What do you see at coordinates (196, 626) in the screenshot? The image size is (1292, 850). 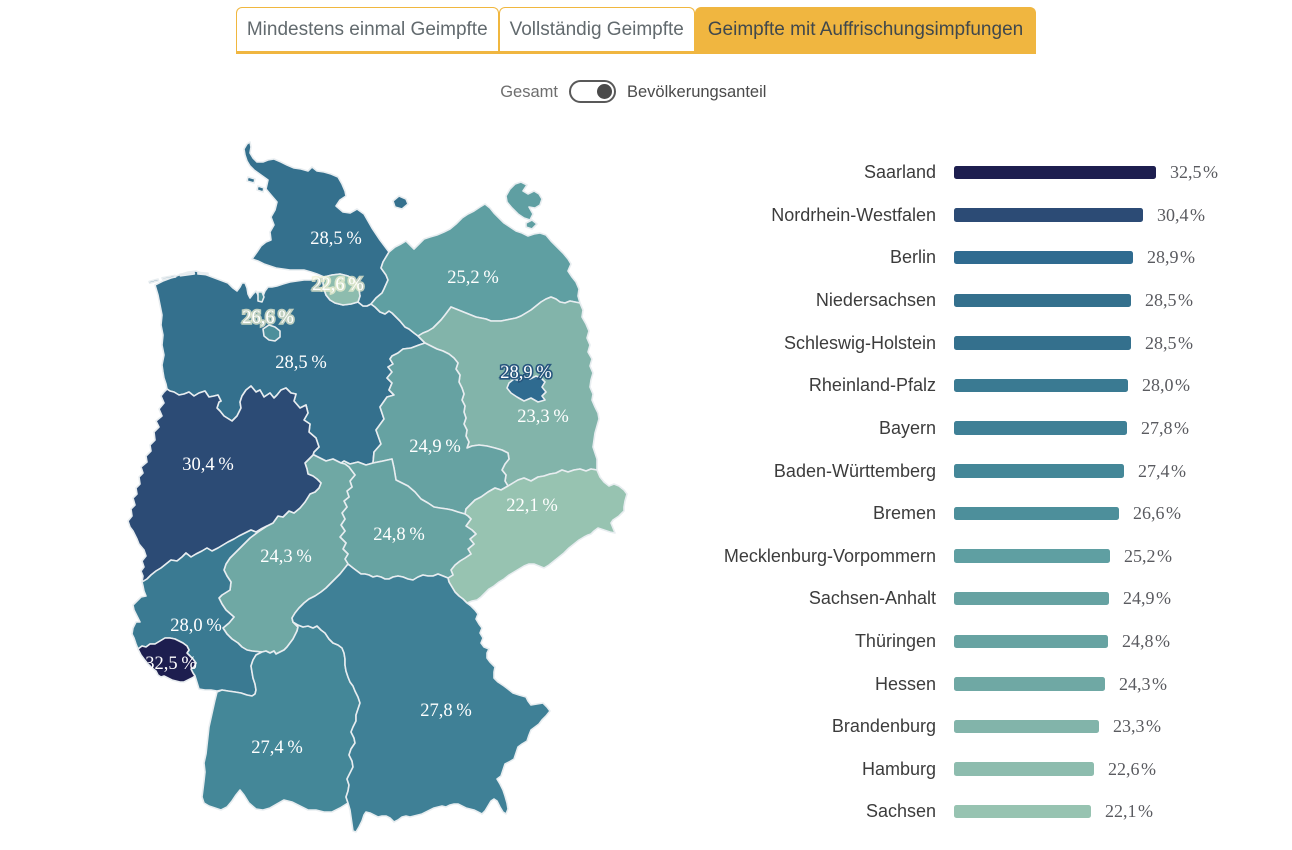 I see `svg-text: 28,0 %` at bounding box center [196, 626].